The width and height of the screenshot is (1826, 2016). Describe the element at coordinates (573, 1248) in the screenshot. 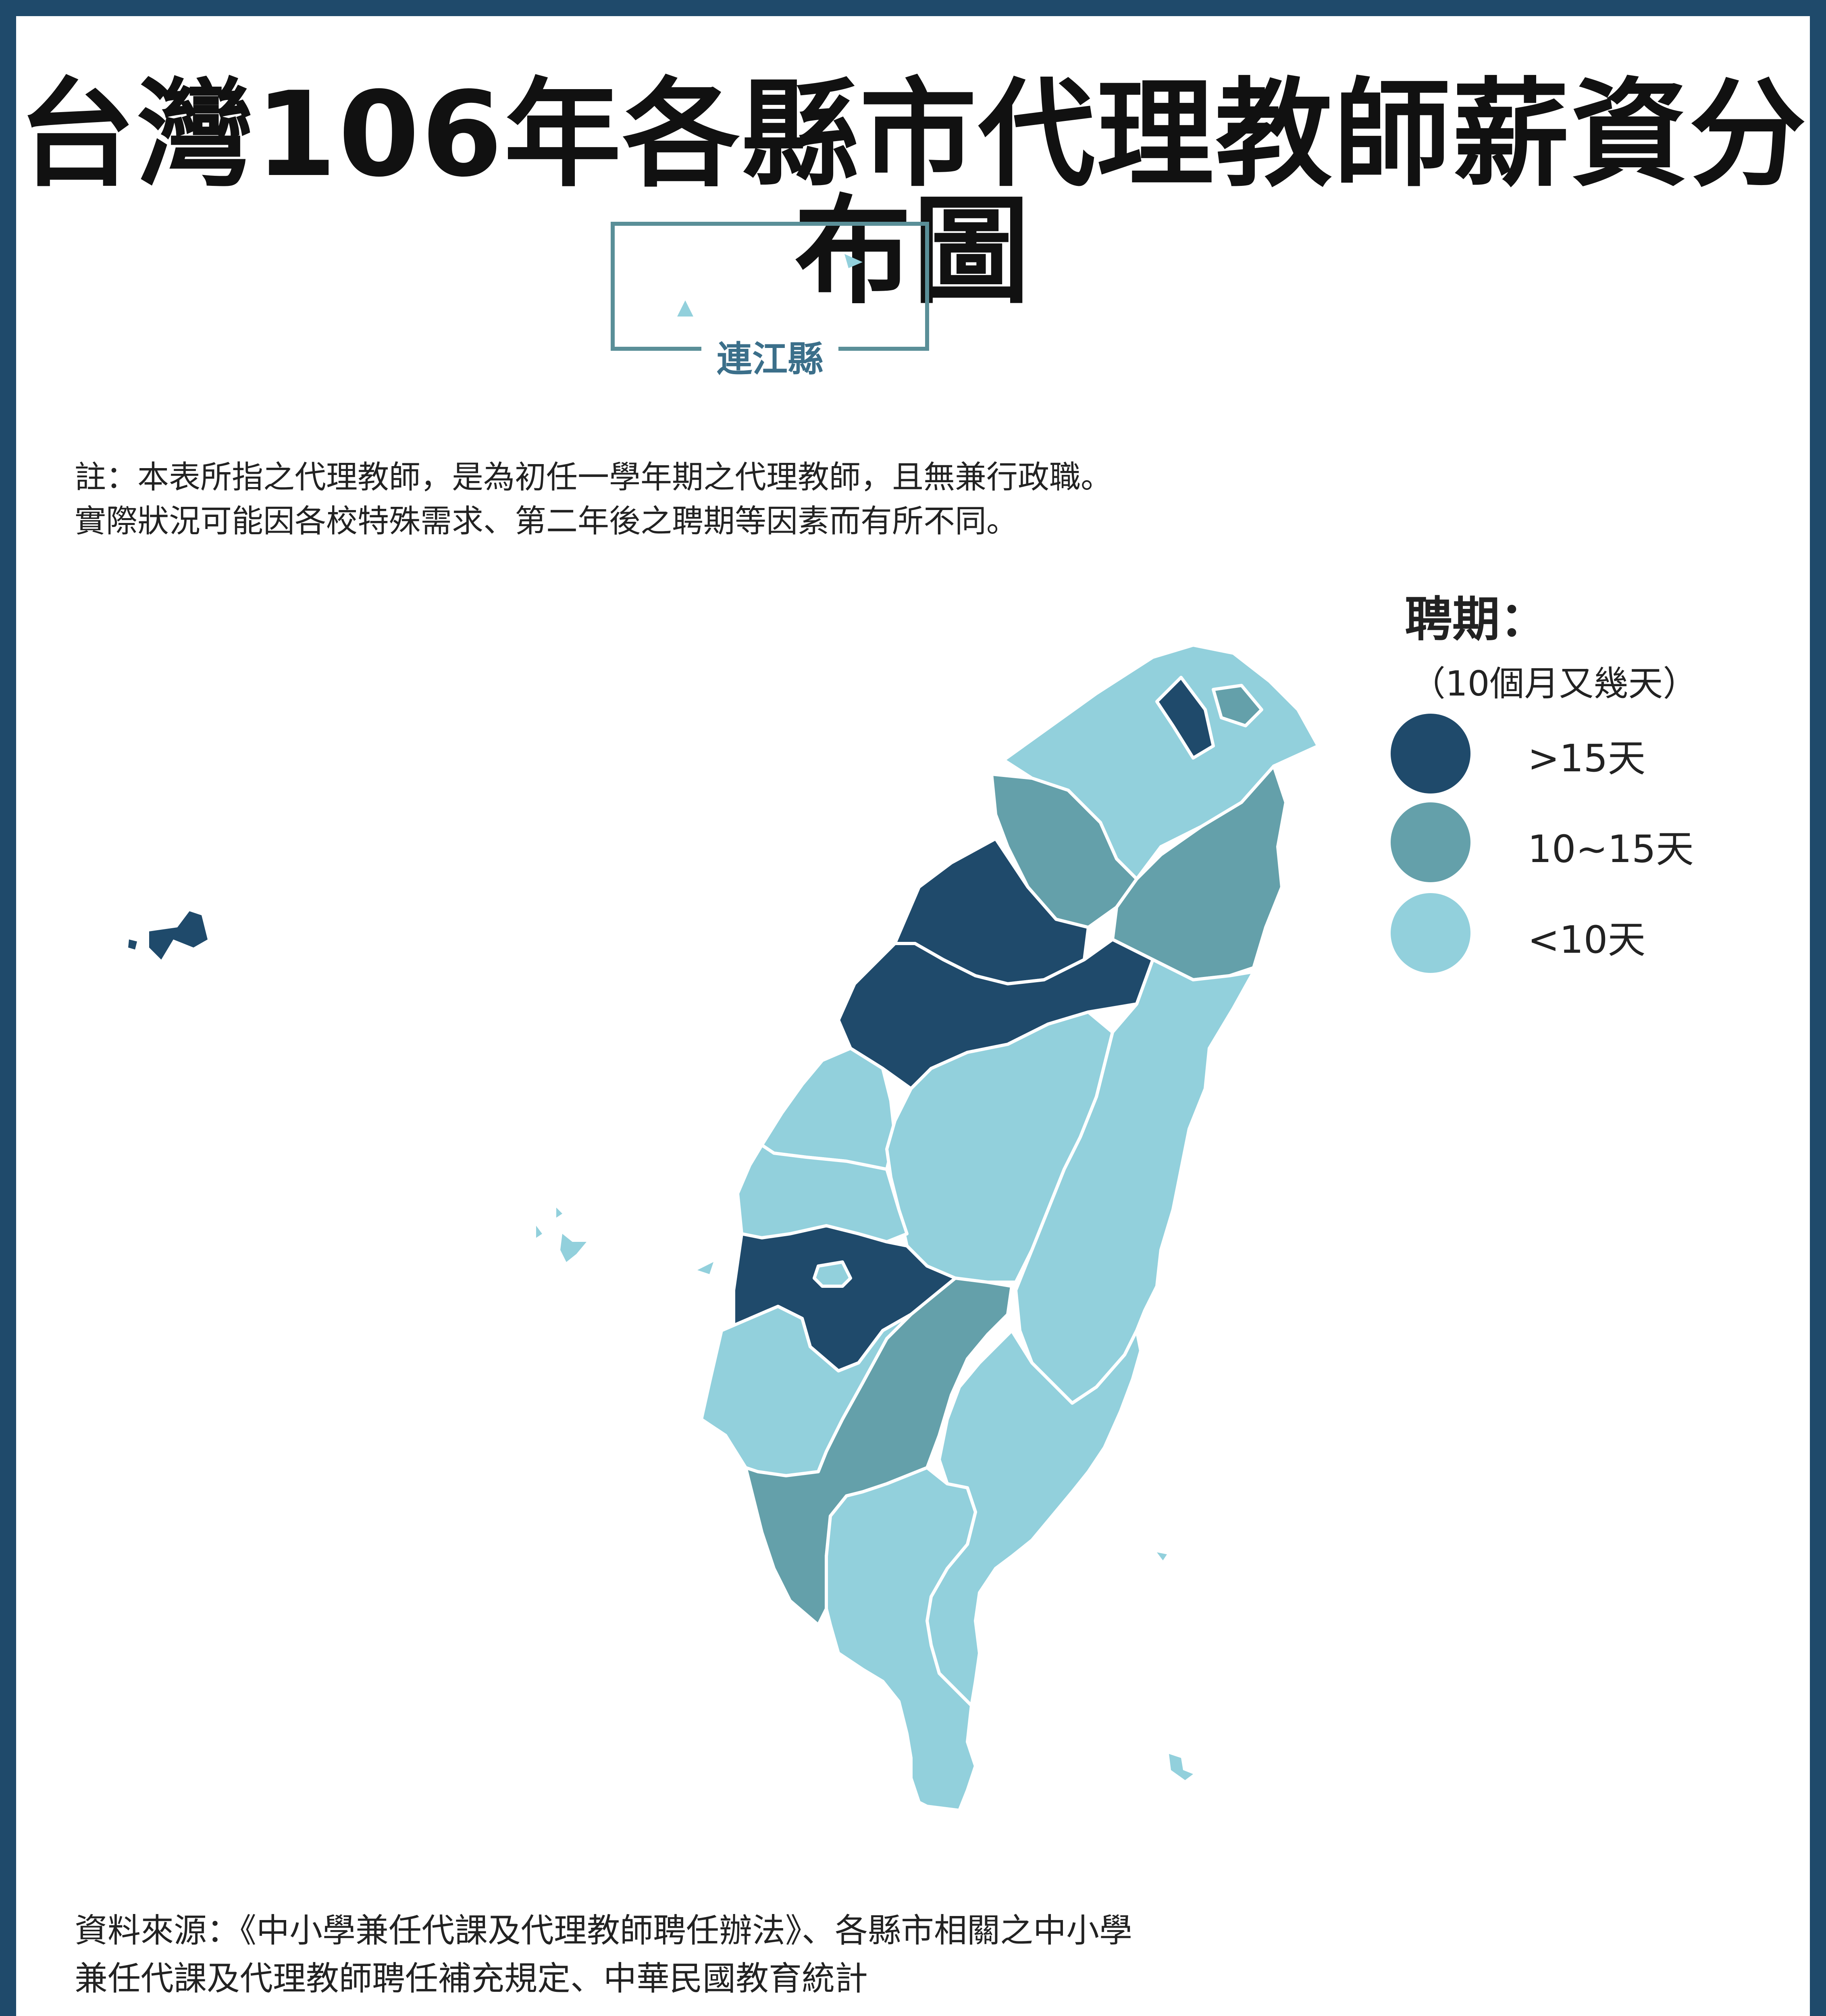

I see `region-penghu` at that location.